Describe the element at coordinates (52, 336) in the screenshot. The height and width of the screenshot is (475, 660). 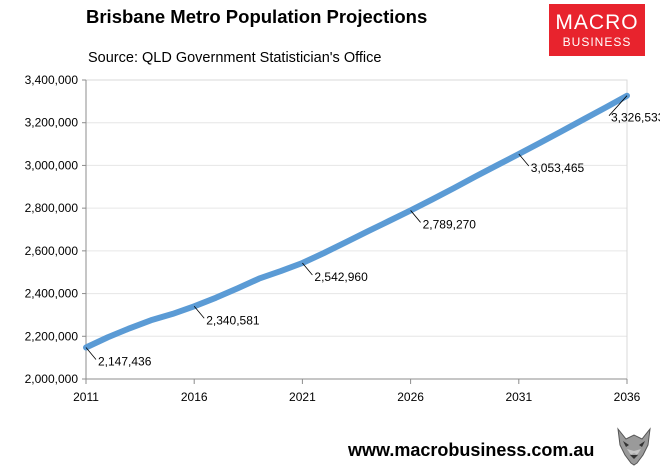
I see `y-tick-label: 2,200,000` at that location.